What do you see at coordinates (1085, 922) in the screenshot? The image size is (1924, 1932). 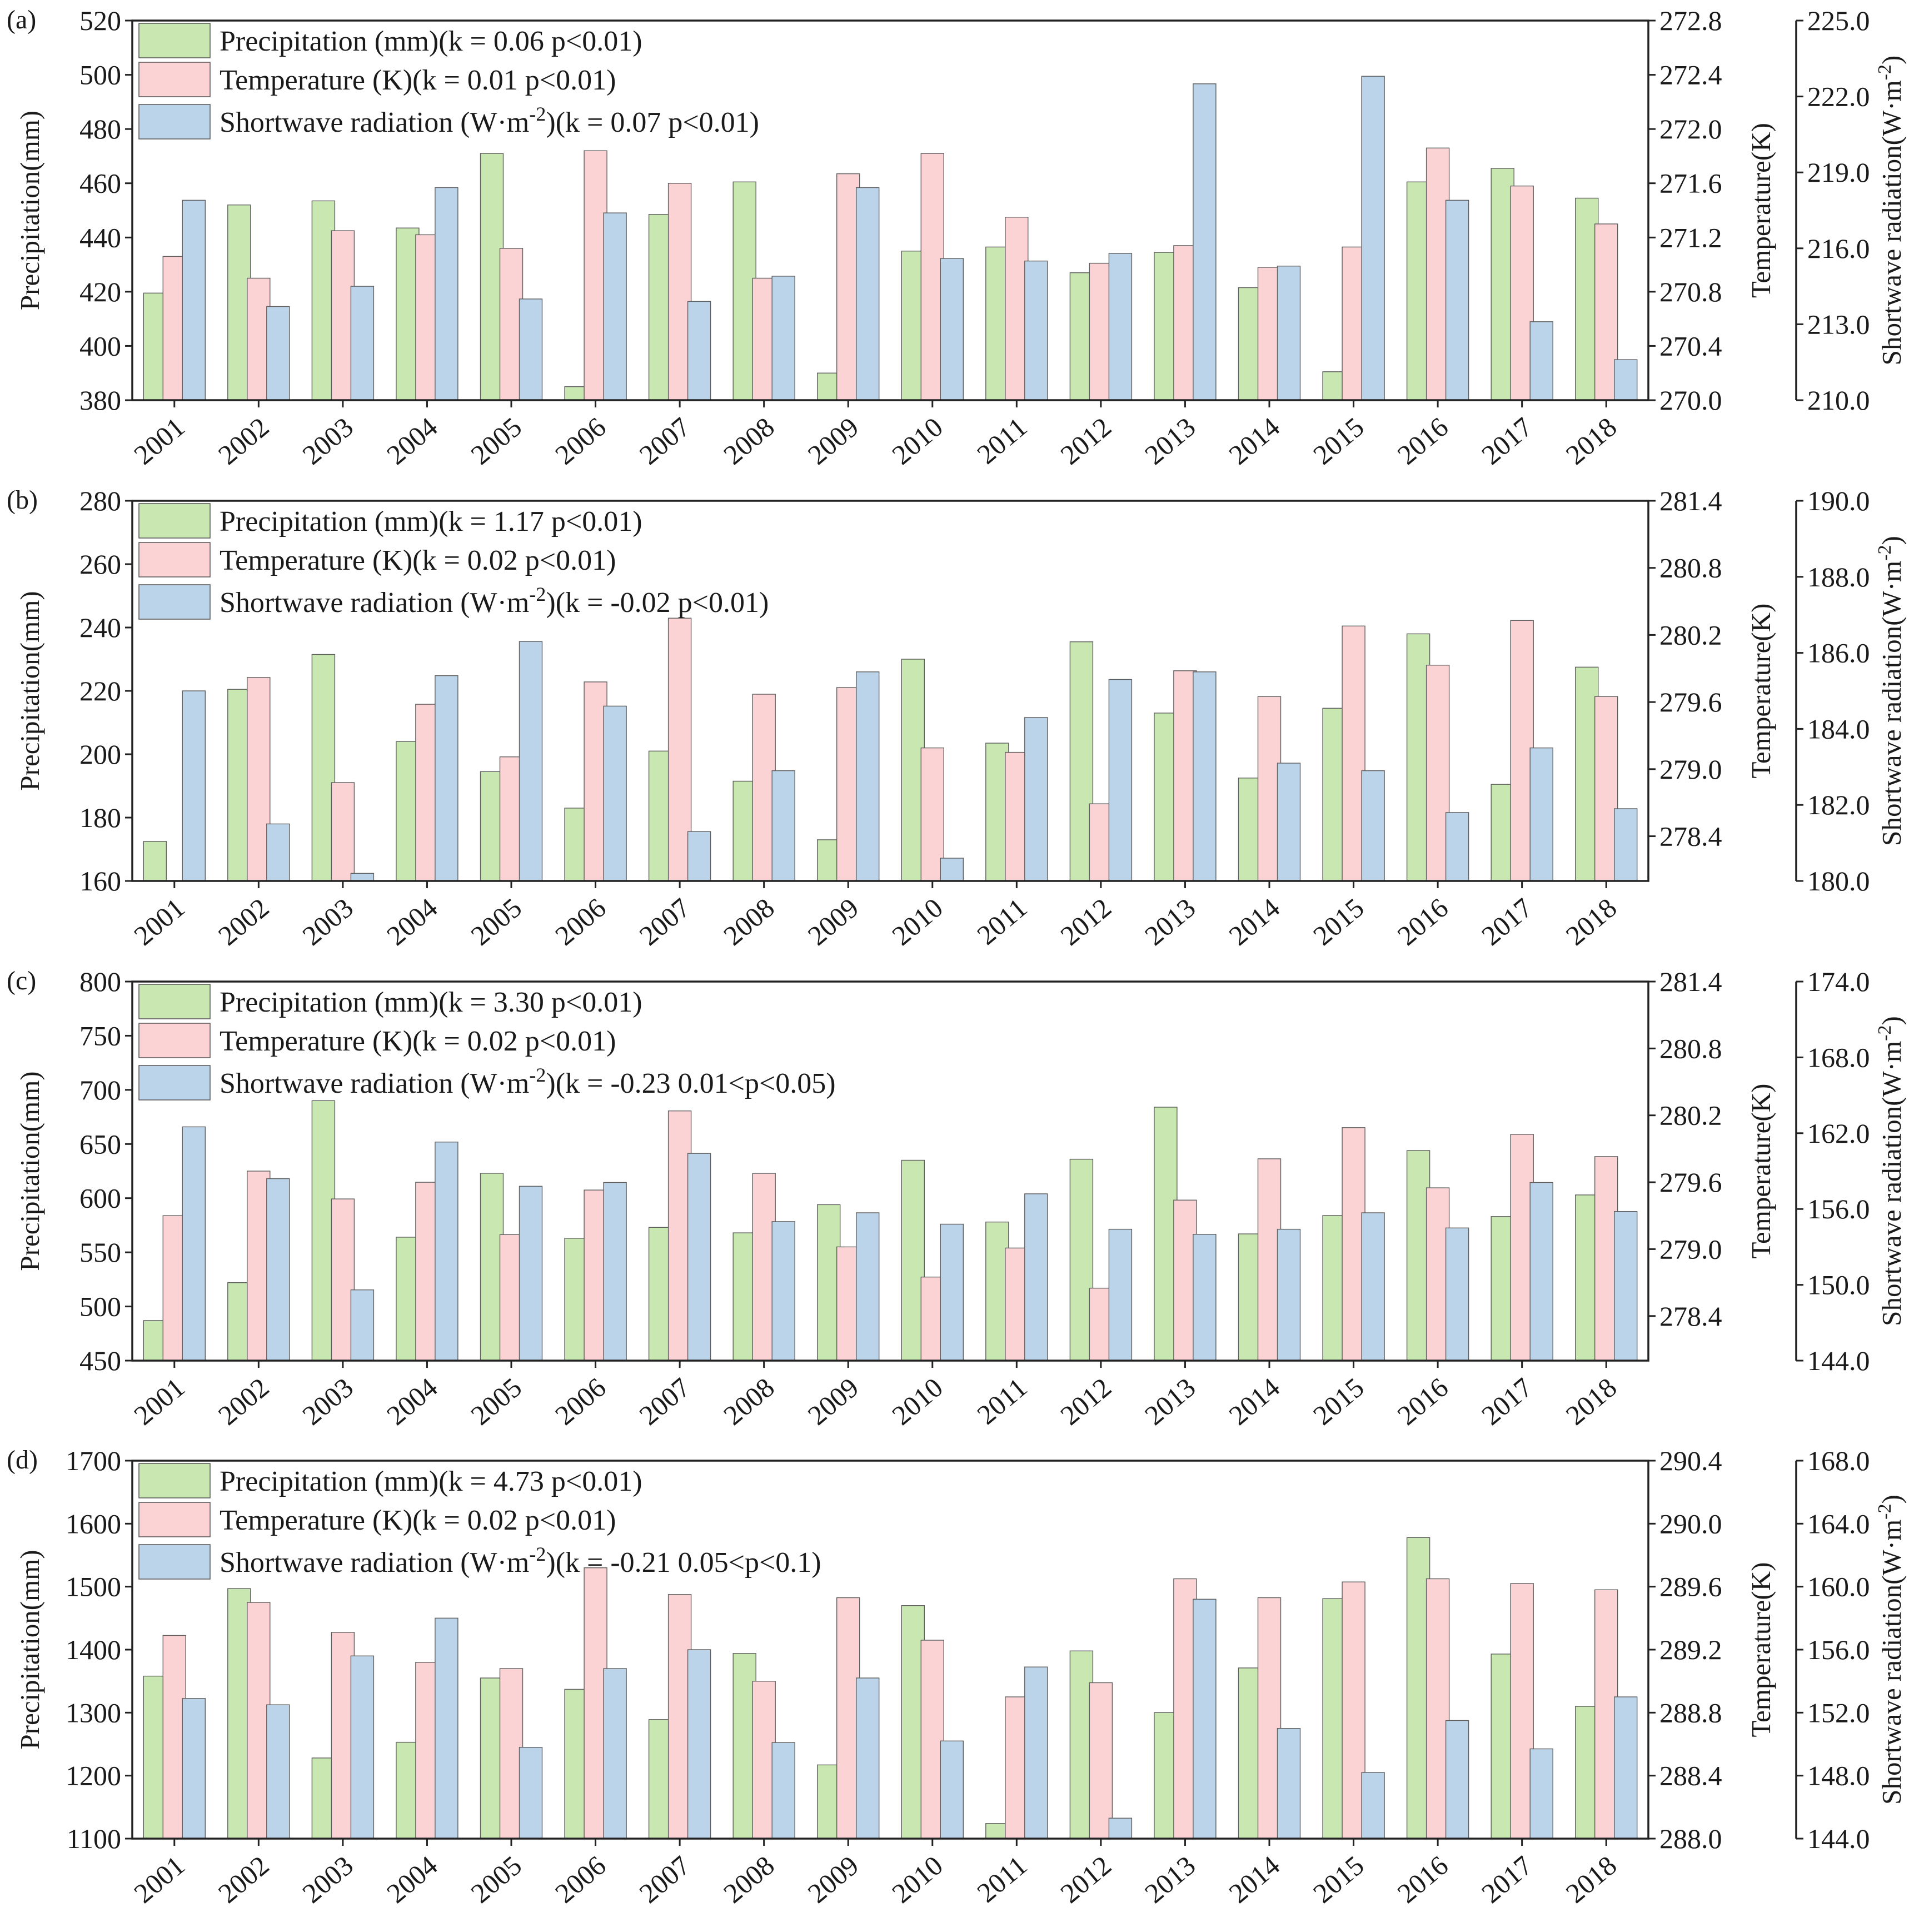 I see `x-tick-label-2012: 2012` at bounding box center [1085, 922].